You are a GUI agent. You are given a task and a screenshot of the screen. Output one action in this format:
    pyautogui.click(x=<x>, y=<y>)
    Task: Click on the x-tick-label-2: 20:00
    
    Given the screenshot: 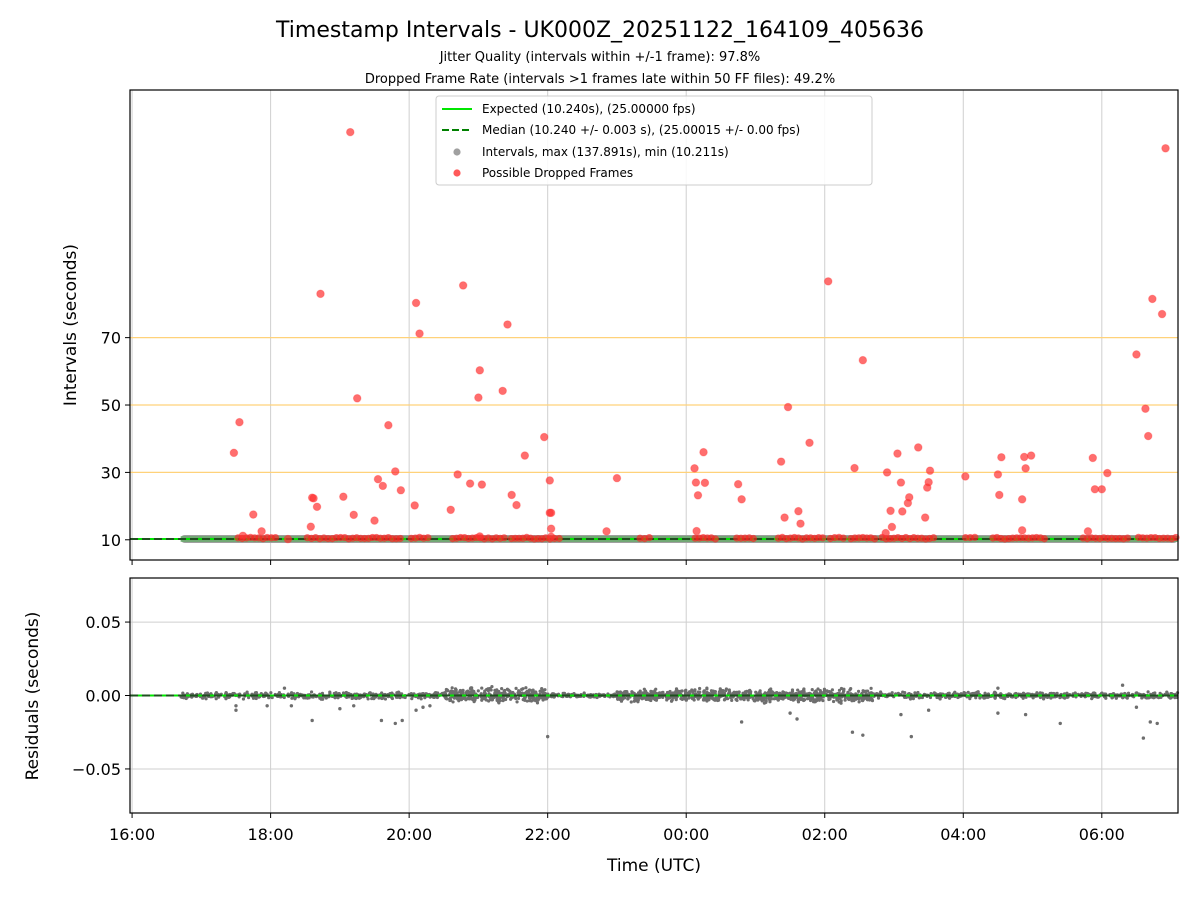 What is the action you would take?
    pyautogui.click(x=409, y=834)
    